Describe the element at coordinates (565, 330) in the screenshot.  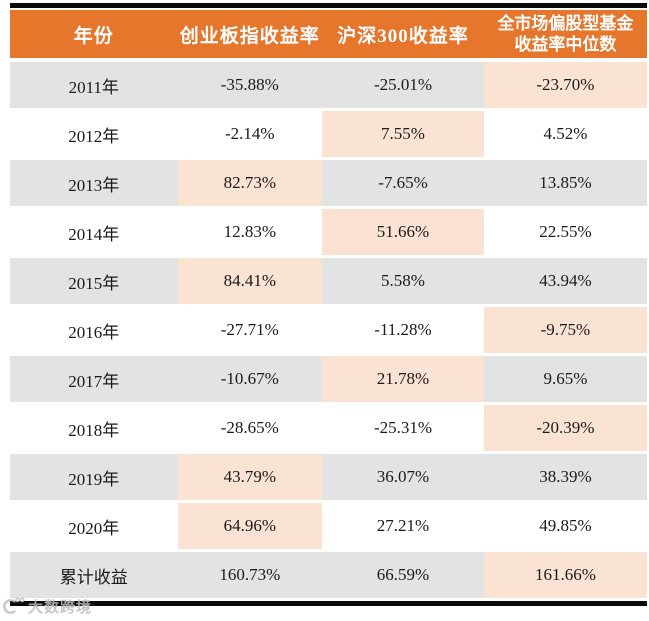
I see `fund-median-return-cell: -9.75%` at that location.